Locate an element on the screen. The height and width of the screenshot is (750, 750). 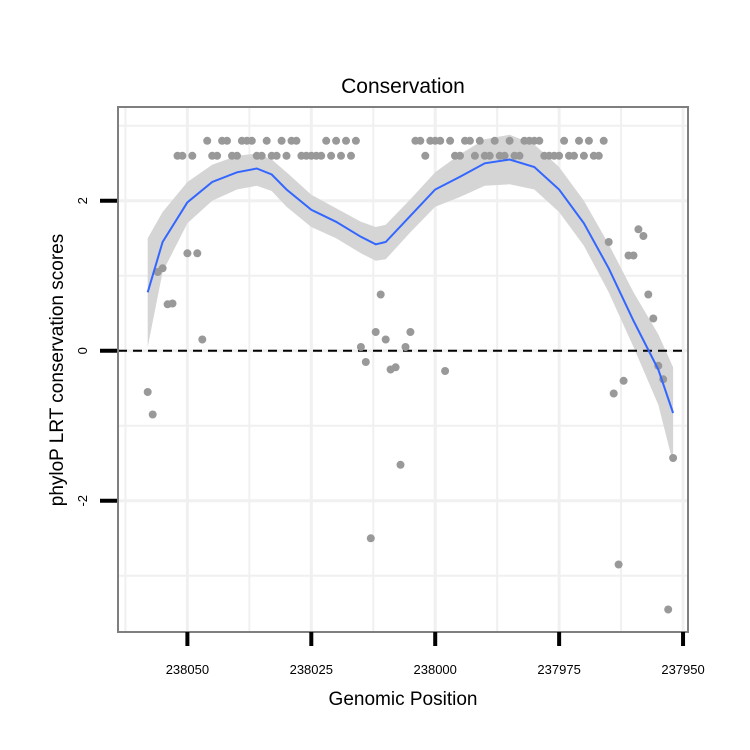
x-axis: 238050 238025 238000 237975 237950 is located at coordinates (435, 654).